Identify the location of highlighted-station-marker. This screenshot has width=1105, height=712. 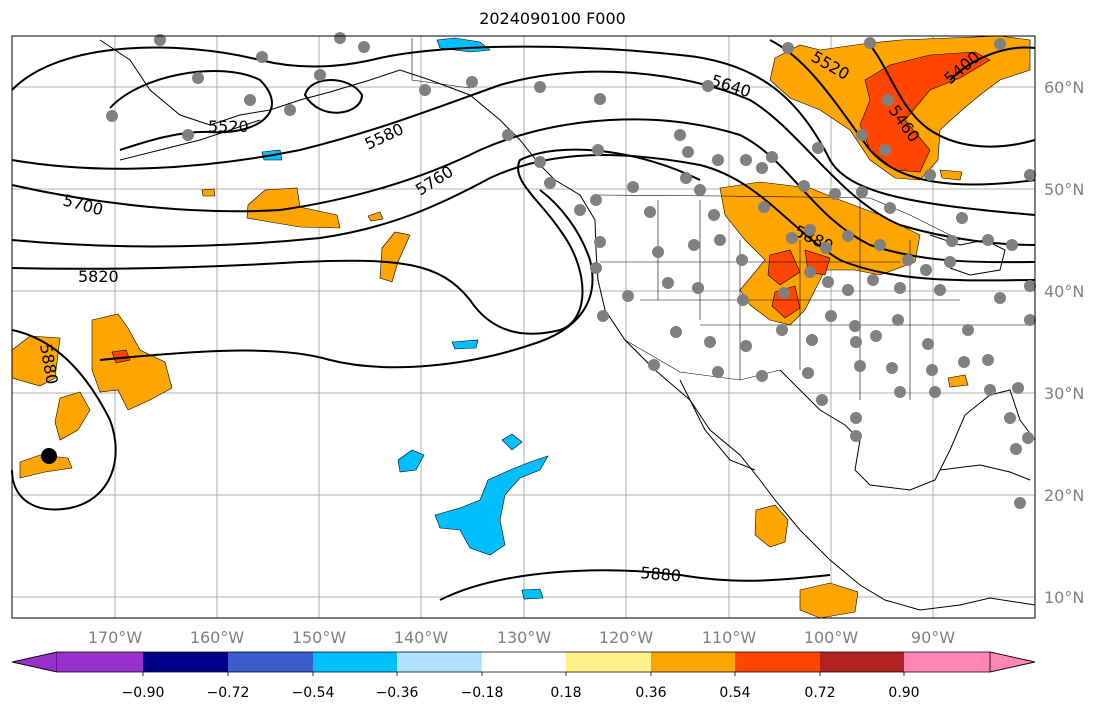
(49, 456).